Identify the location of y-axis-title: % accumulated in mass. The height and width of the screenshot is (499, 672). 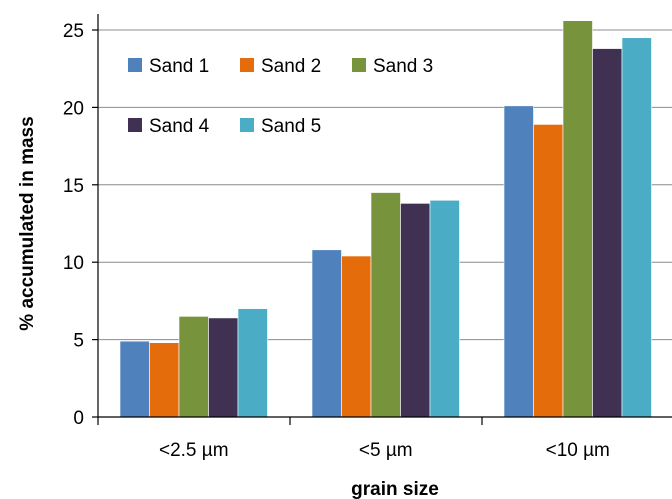
(27, 223).